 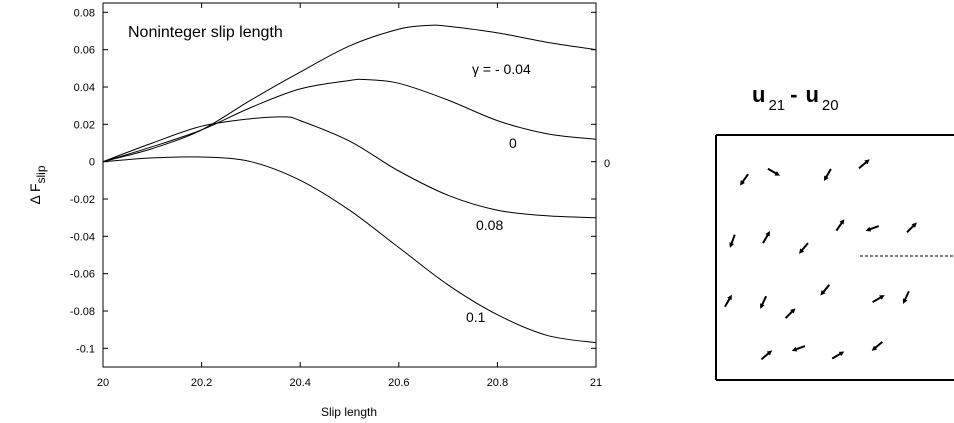 What do you see at coordinates (84, 13) in the screenshot?
I see `y-tick-label: 0.08` at bounding box center [84, 13].